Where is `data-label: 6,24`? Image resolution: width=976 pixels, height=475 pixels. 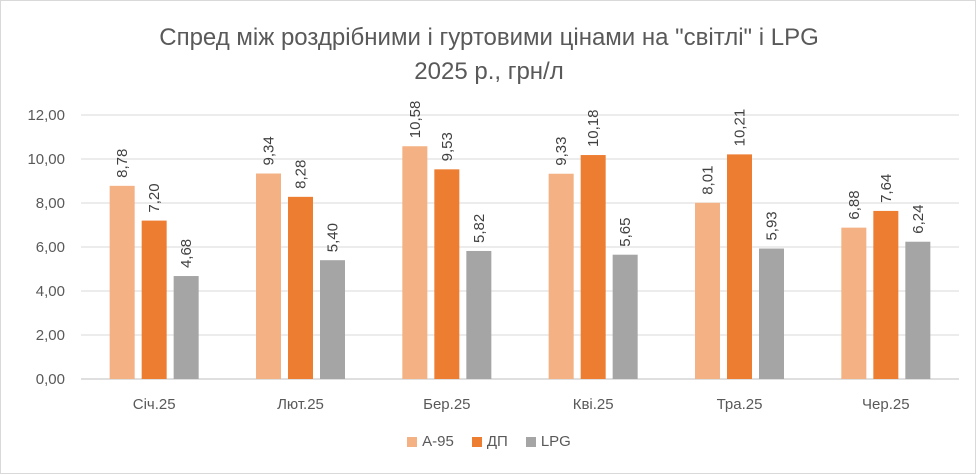
data-label: 6,24 is located at coordinates (918, 219).